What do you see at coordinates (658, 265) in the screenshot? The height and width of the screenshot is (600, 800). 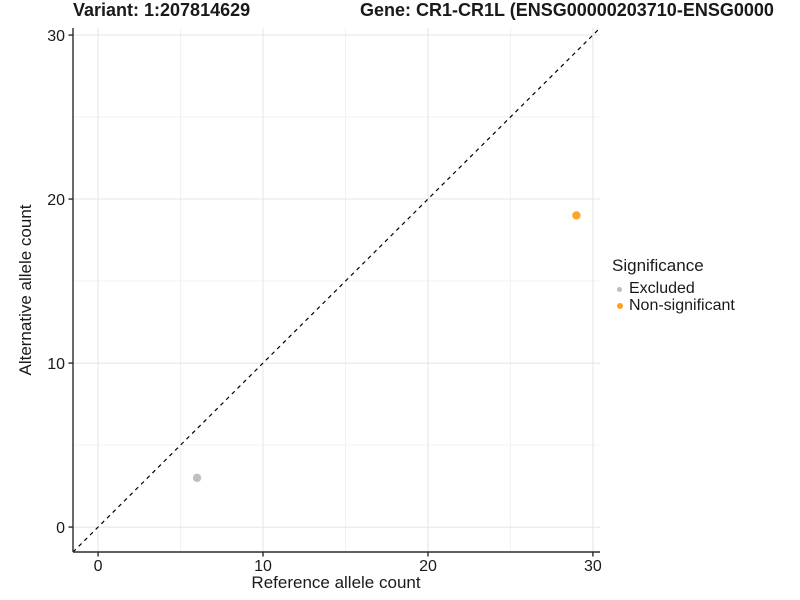 I see `legend-title: Significance` at bounding box center [658, 265].